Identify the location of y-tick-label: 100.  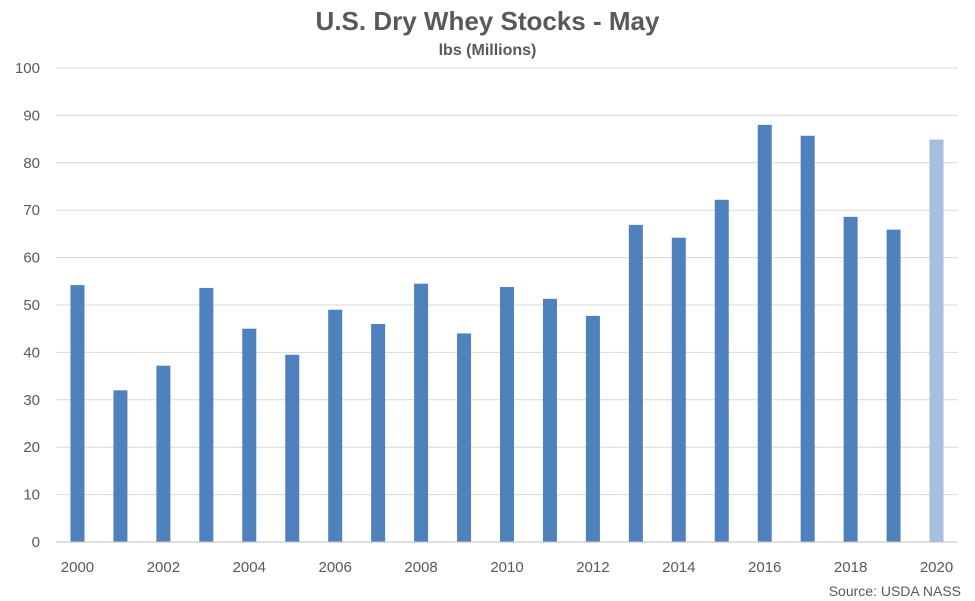
(27, 68).